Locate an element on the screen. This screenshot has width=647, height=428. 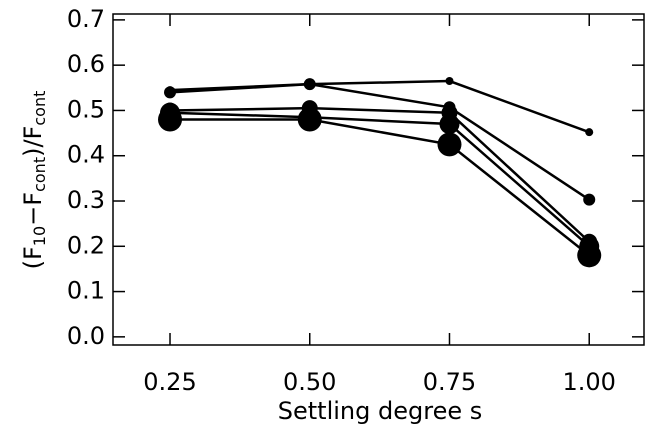
y-tick-label: 0.5 is located at coordinates (86, 109).